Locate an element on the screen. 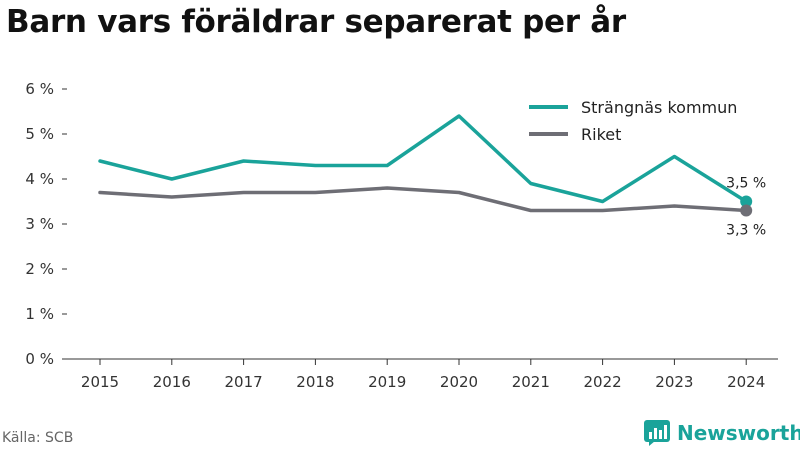  x-tick-label: 2016 is located at coordinates (172, 382).